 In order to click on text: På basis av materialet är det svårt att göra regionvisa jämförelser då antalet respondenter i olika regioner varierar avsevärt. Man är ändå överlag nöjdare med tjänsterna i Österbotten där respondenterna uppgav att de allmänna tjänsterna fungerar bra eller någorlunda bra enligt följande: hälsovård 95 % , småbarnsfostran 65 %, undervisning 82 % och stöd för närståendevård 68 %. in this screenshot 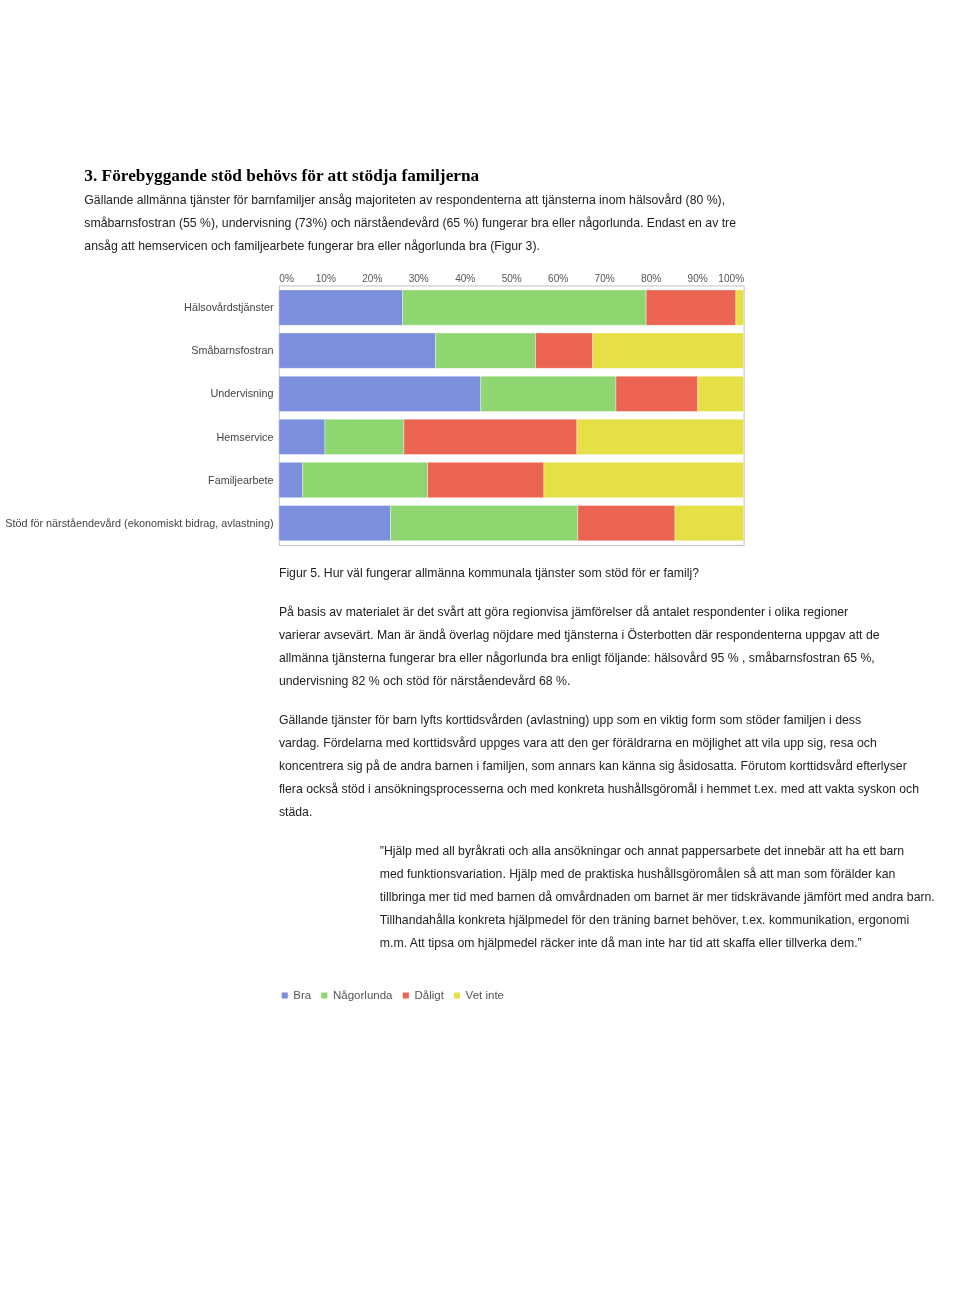, I will do `click(579, 646)`.